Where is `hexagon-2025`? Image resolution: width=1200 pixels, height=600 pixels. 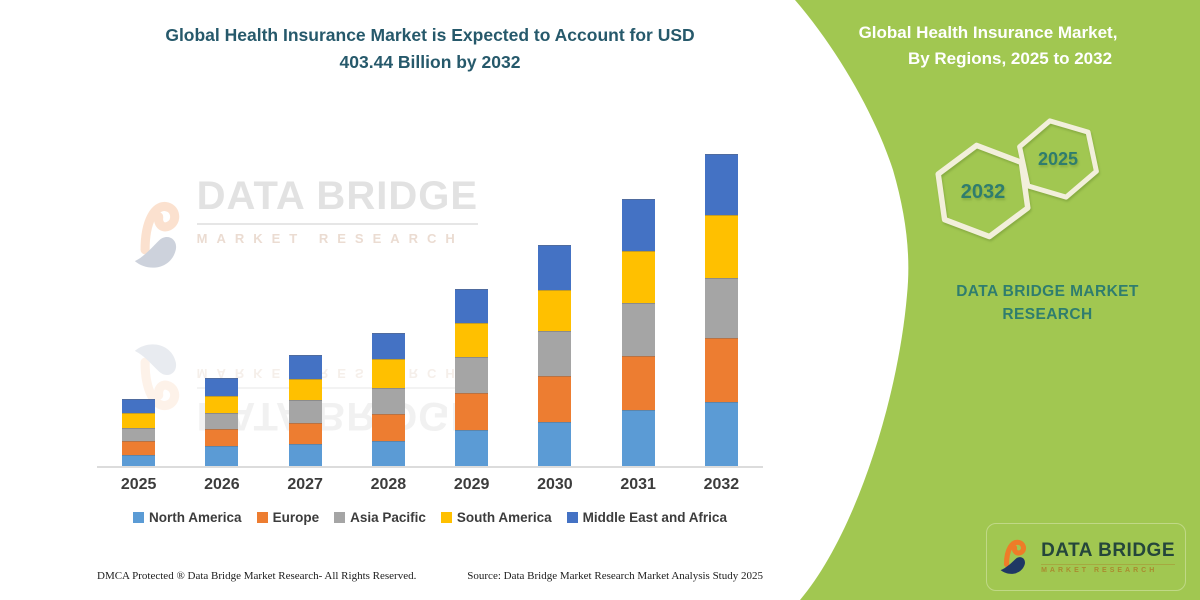
hexagon-2025 is located at coordinates (1058, 159).